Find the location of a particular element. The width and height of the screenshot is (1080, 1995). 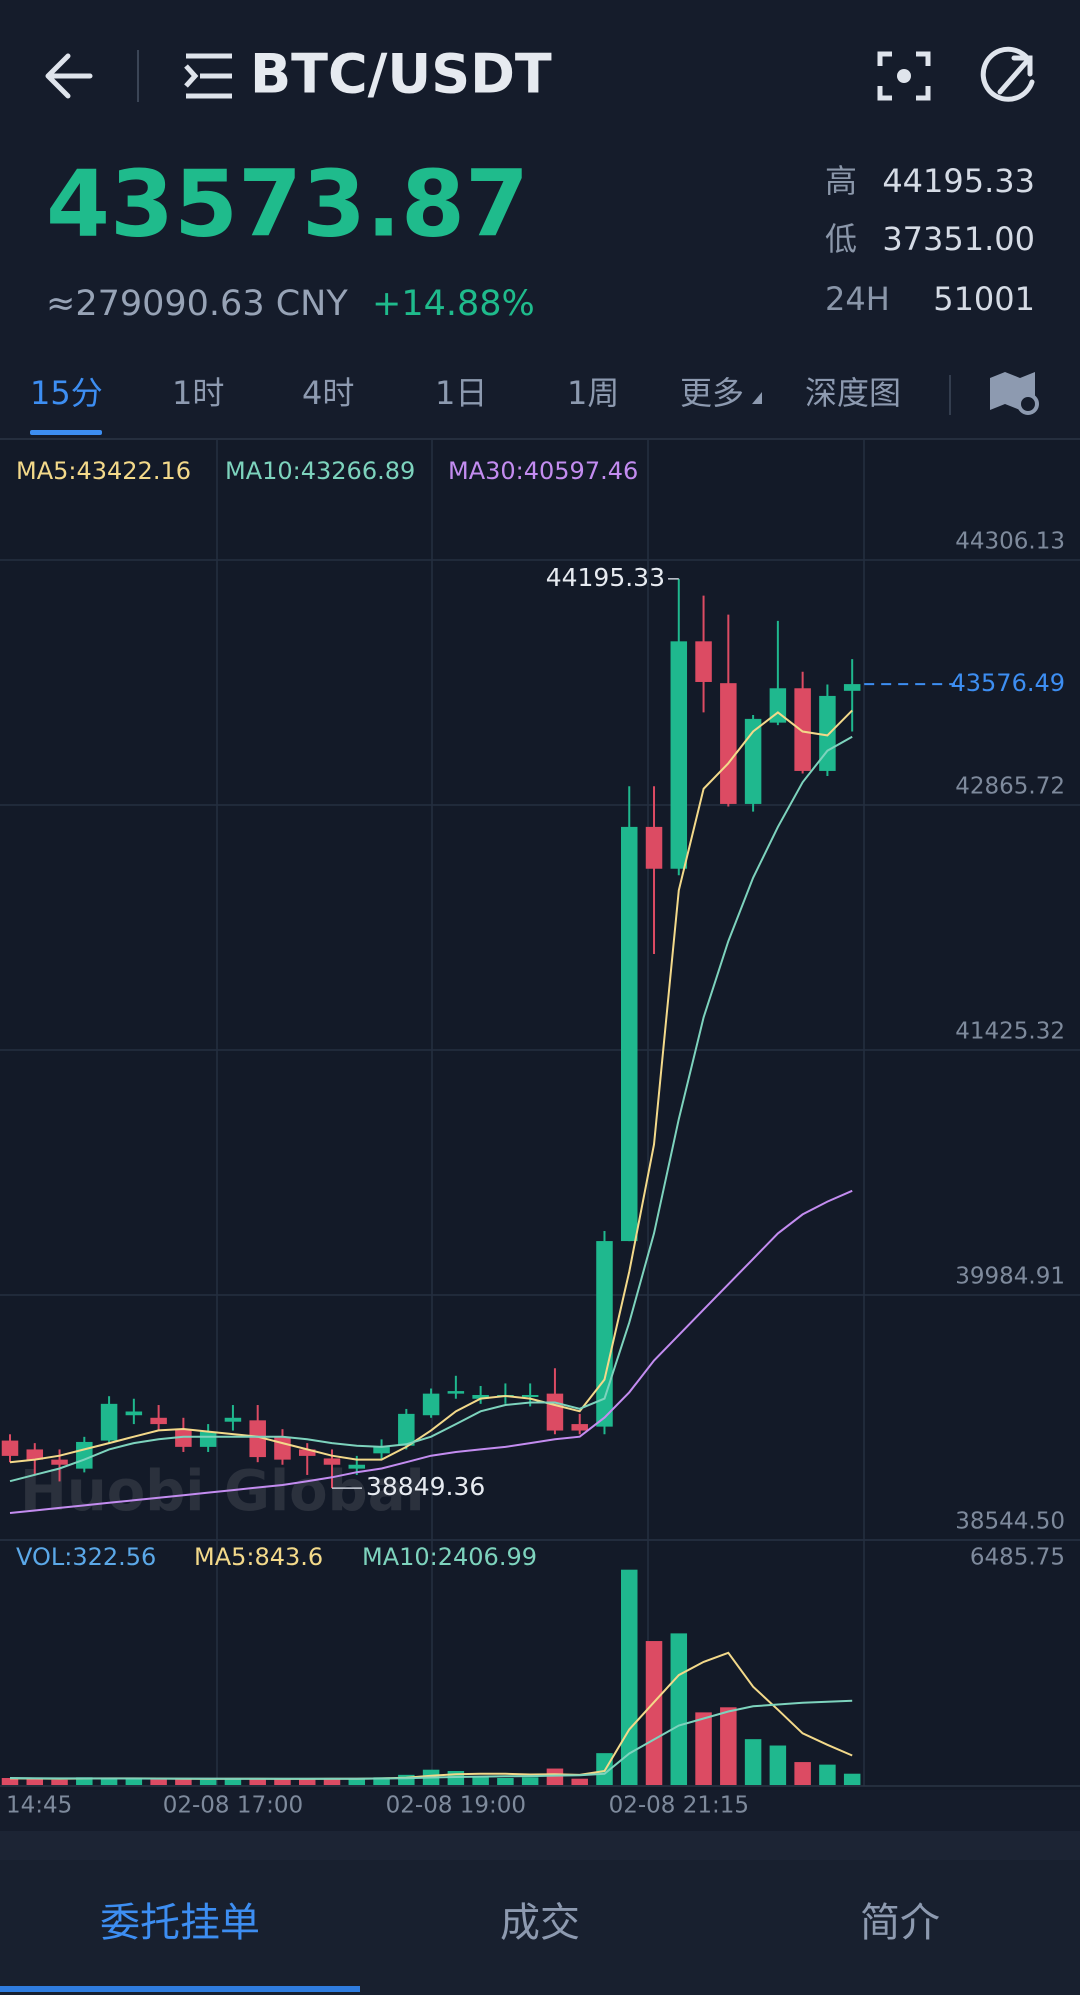

period-tab: 15分 is located at coordinates (66, 393).